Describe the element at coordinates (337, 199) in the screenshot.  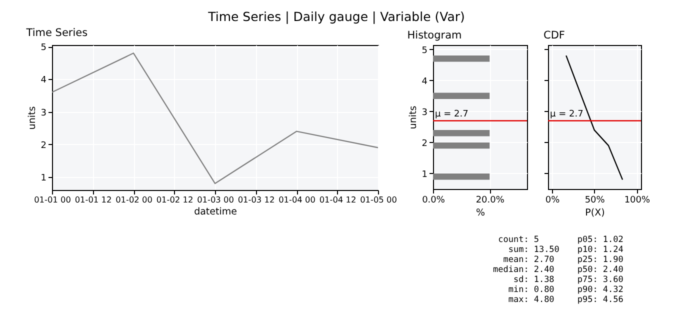
I see `x-tick-label: 01-04 12` at that location.